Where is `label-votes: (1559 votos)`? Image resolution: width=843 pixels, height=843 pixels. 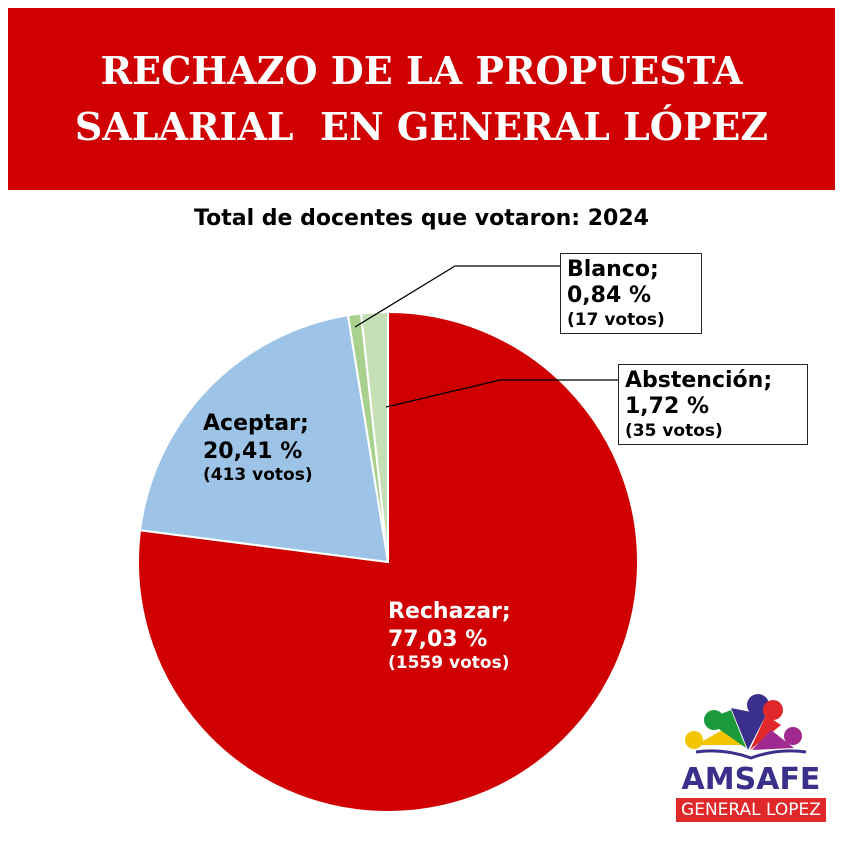 label-votes: (1559 votos) is located at coordinates (449, 663).